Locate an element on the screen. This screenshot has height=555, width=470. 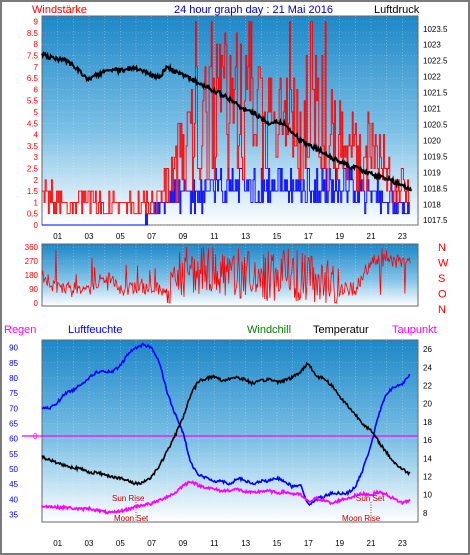
direction-tick-label: 180 is located at coordinates (32, 275).